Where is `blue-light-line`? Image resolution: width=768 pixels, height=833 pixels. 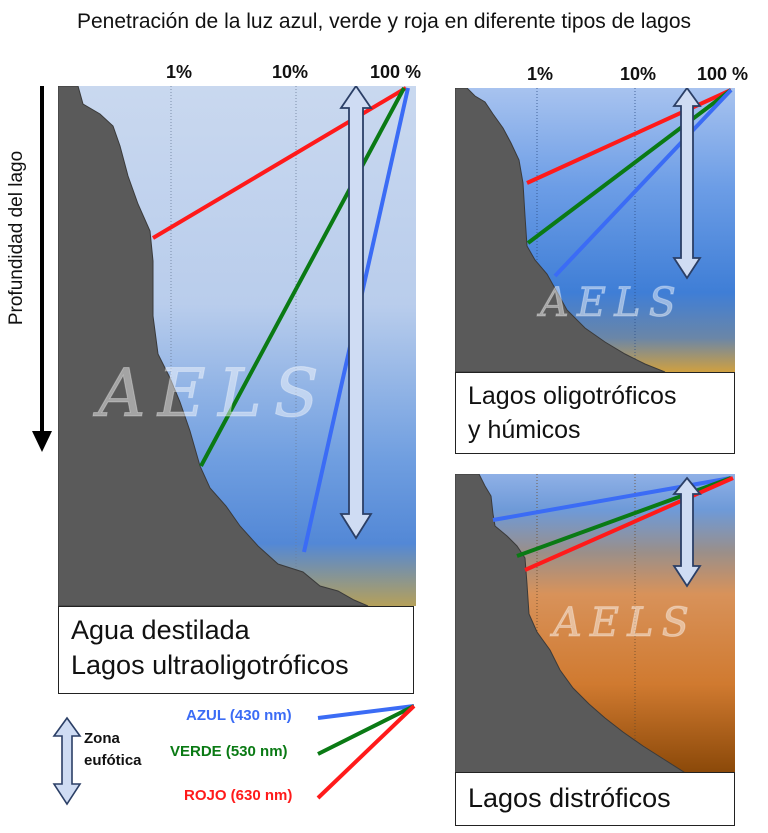 blue-light-line is located at coordinates (643, 183).